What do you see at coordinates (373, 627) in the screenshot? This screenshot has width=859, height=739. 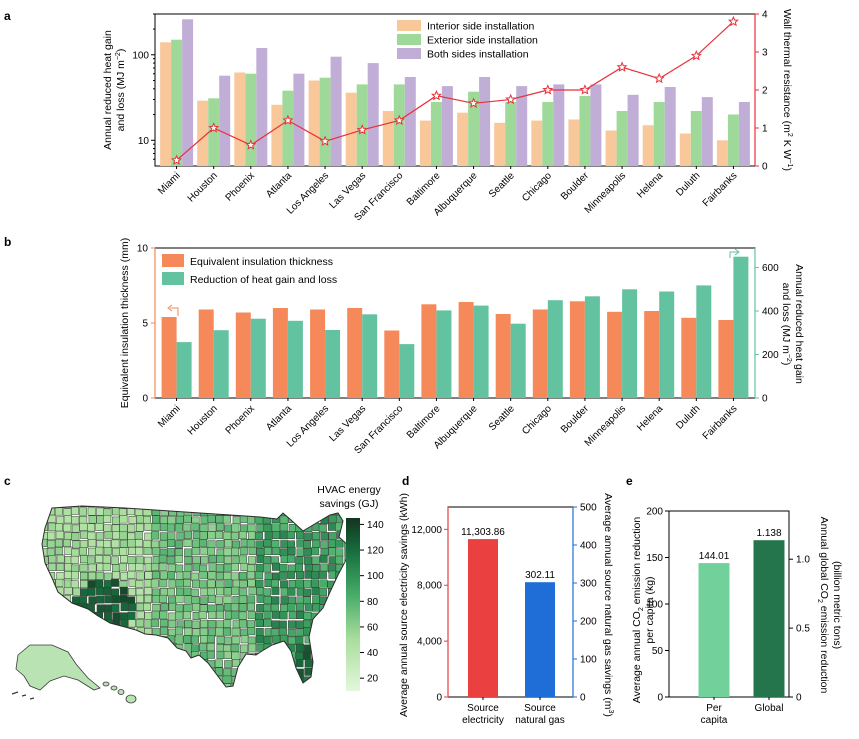 I see `cb-tick-label-3: 60` at bounding box center [373, 627].